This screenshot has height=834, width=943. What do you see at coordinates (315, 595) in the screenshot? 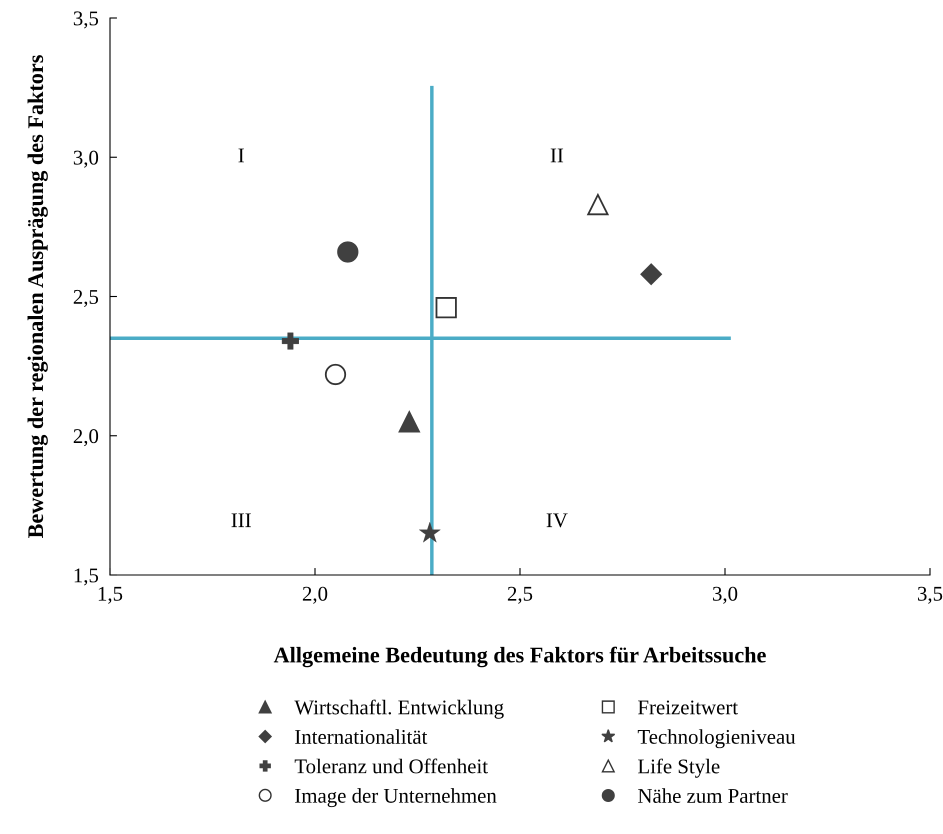
I see `x-tick-label: 2,0` at bounding box center [315, 595].